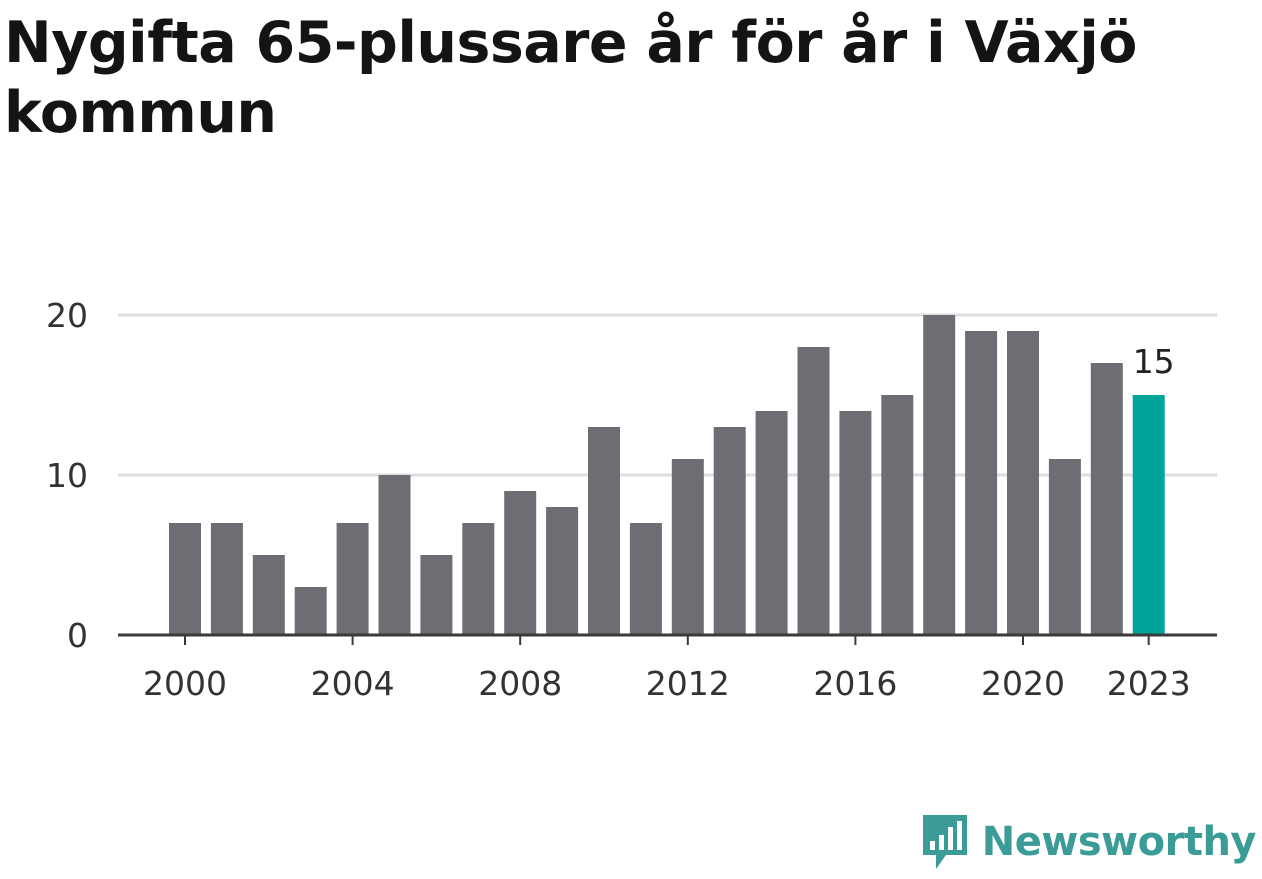 The height and width of the screenshot is (879, 1262). I want to click on bar-2006, so click(436, 595).